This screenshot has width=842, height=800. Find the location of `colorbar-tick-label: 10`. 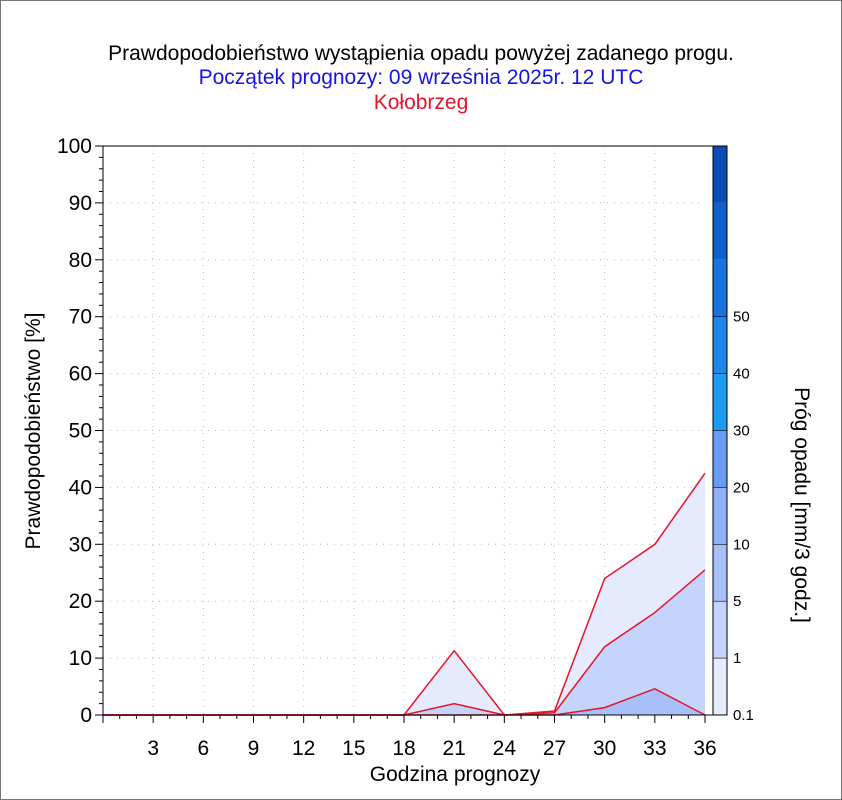

colorbar-tick-label: 10 is located at coordinates (741, 544).